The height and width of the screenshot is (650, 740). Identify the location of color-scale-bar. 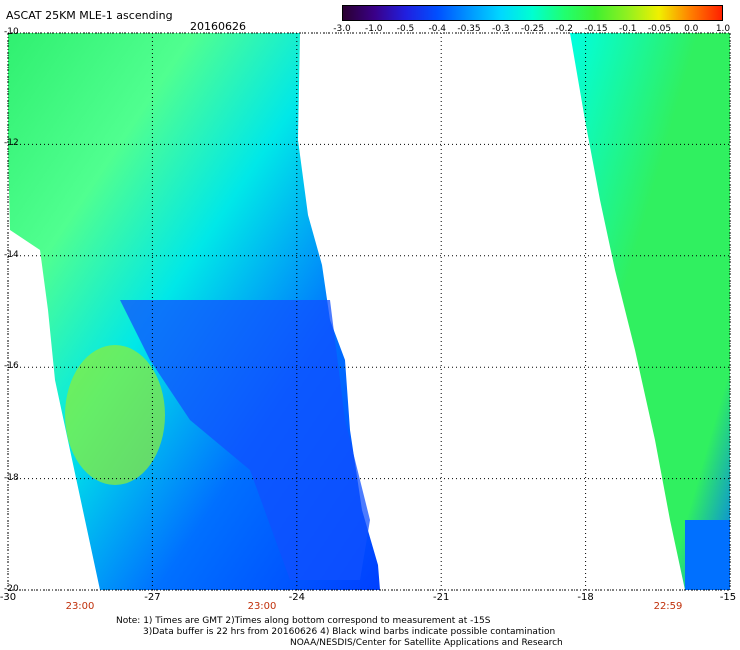
(532, 13).